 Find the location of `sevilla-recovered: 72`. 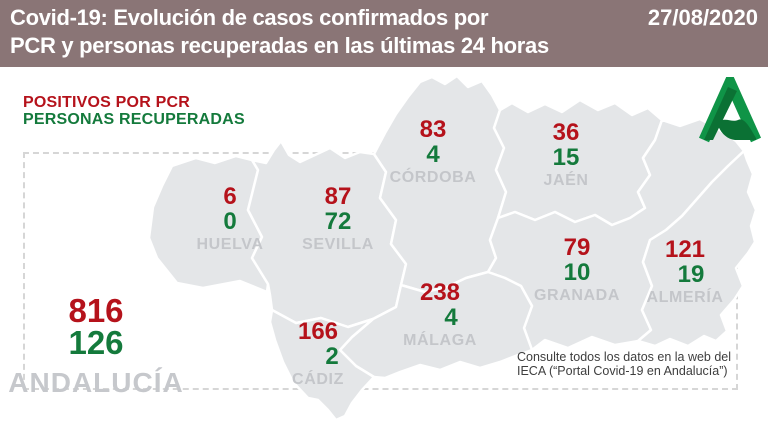

sevilla-recovered: 72 is located at coordinates (338, 221).